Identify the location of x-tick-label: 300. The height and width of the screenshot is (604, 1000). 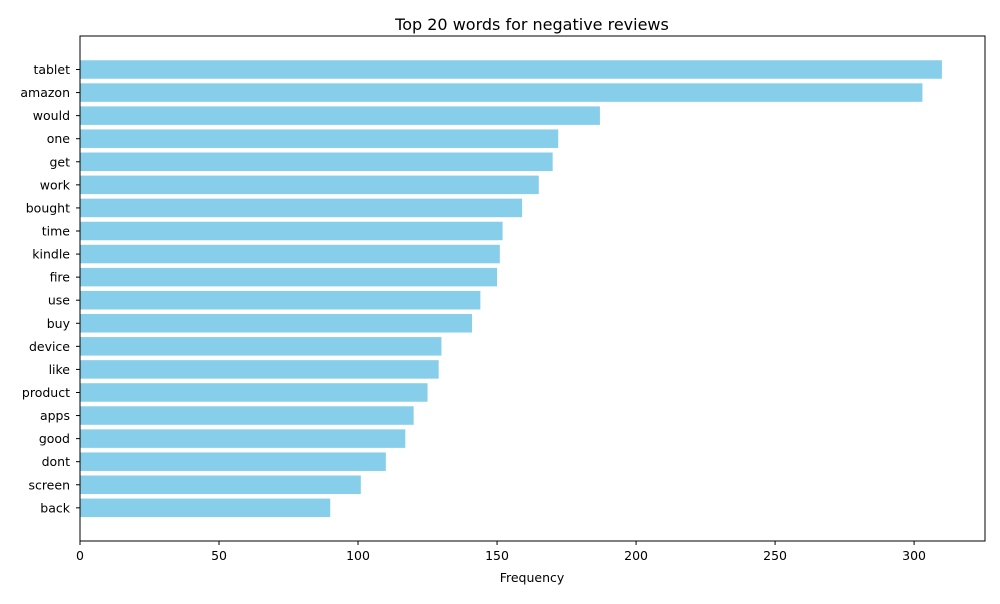
(914, 555).